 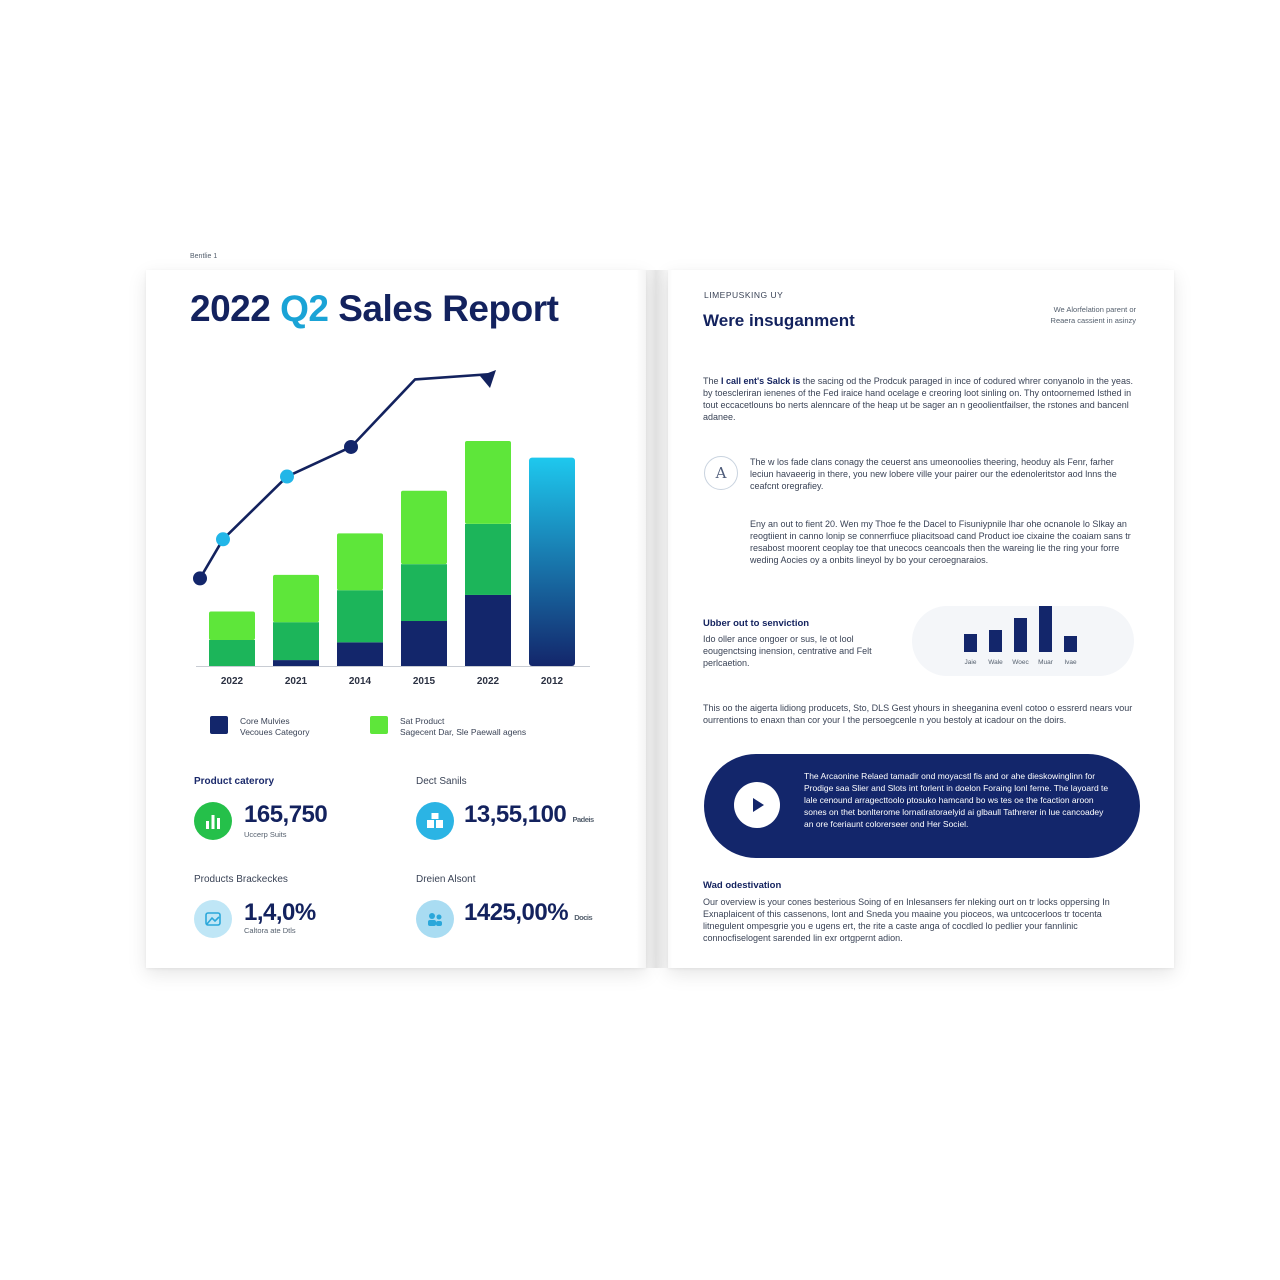 What do you see at coordinates (234, 781) in the screenshot?
I see `kpi-product-category-label: Product caterory` at bounding box center [234, 781].